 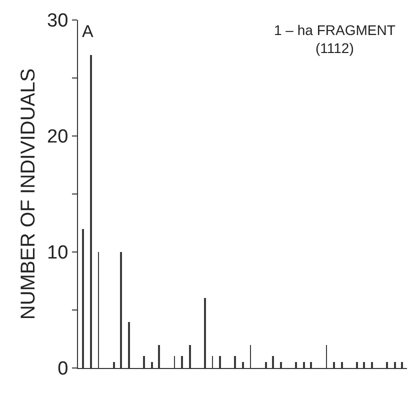 What do you see at coordinates (57, 21) in the screenshot?
I see `y-tick-label: 30` at bounding box center [57, 21].